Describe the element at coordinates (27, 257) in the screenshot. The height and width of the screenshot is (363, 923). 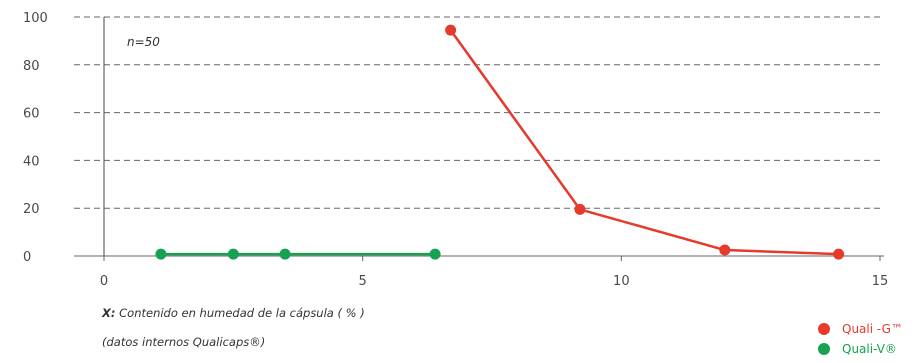
I see `y-tick-label-0: 0` at that location.